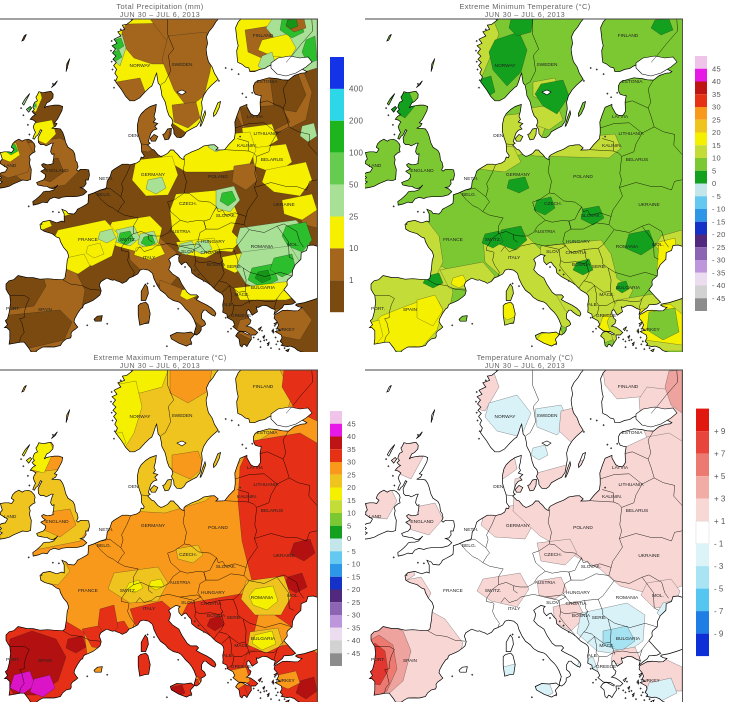 The height and width of the screenshot is (702, 730). I want to click on svg-text: - 30, so click(354, 615).